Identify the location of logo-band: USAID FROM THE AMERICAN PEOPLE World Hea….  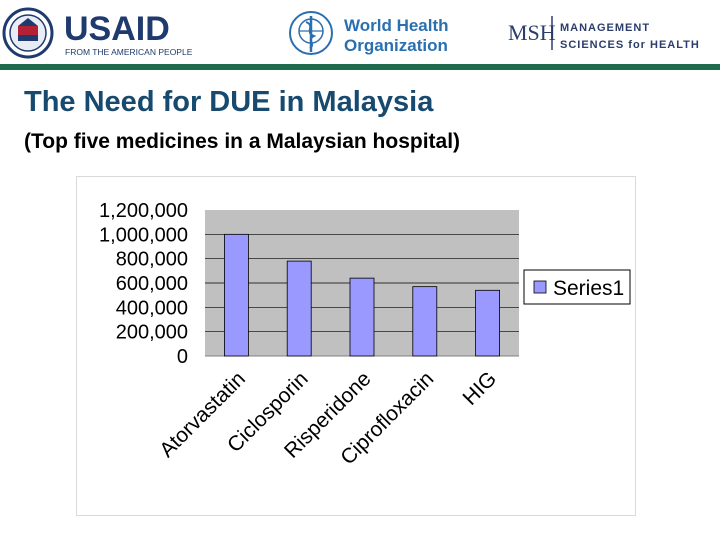
(351, 33).